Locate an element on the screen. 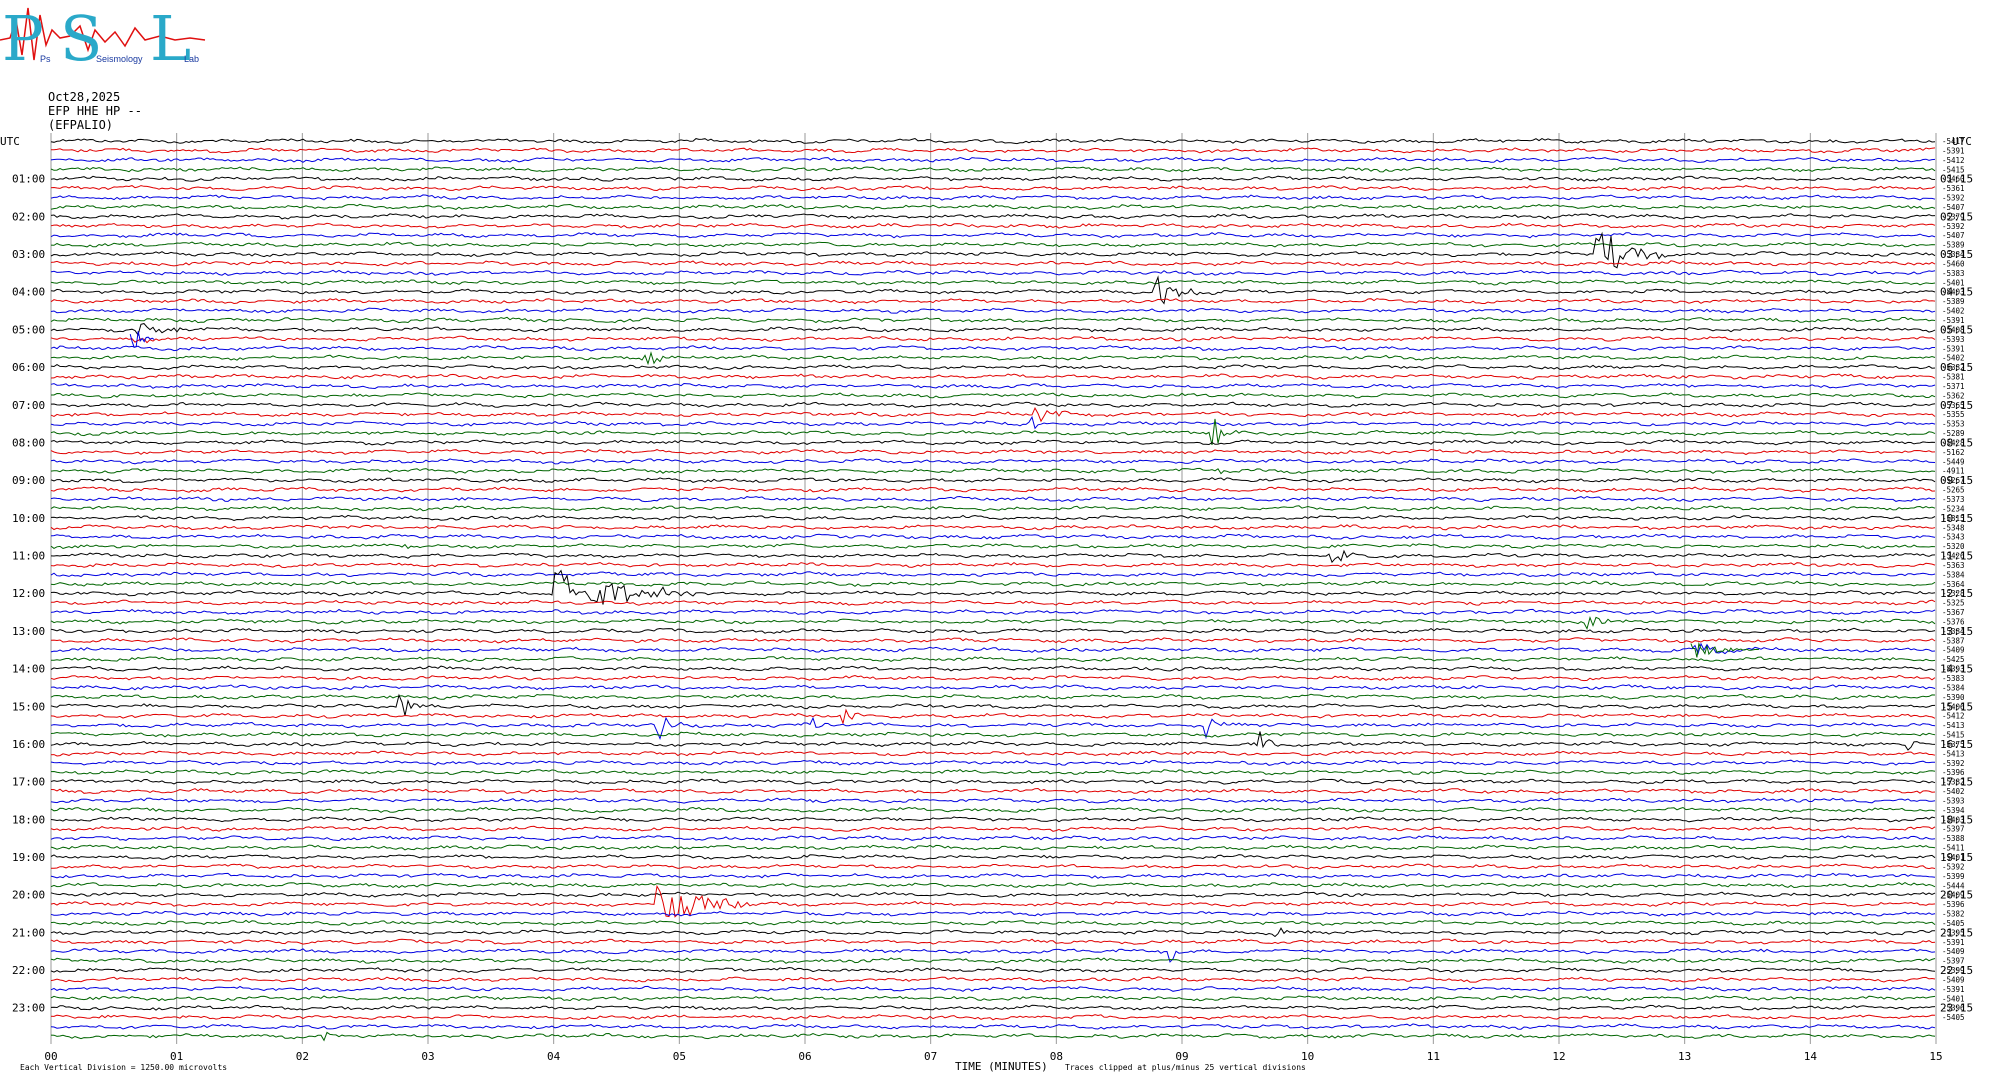  event-signal is located at coordinates (1724, 649).